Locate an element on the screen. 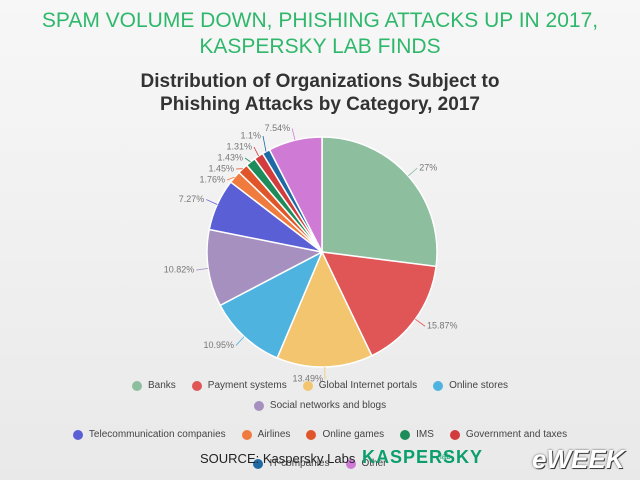 The height and width of the screenshot is (480, 640). legend-item: Global Internet portals is located at coordinates (360, 385).